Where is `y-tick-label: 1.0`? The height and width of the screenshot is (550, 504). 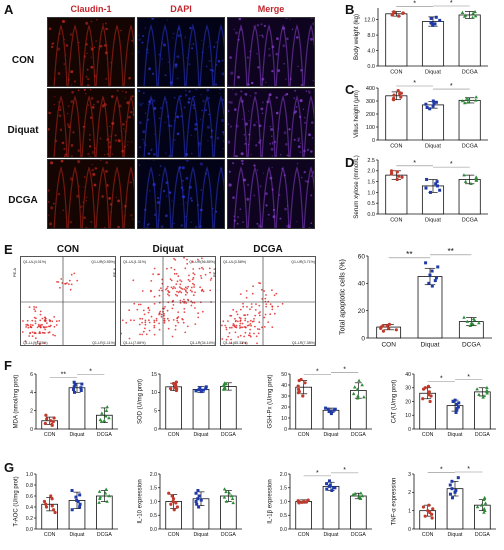
y-tick-label: 1.0 is located at coordinates (153, 502).